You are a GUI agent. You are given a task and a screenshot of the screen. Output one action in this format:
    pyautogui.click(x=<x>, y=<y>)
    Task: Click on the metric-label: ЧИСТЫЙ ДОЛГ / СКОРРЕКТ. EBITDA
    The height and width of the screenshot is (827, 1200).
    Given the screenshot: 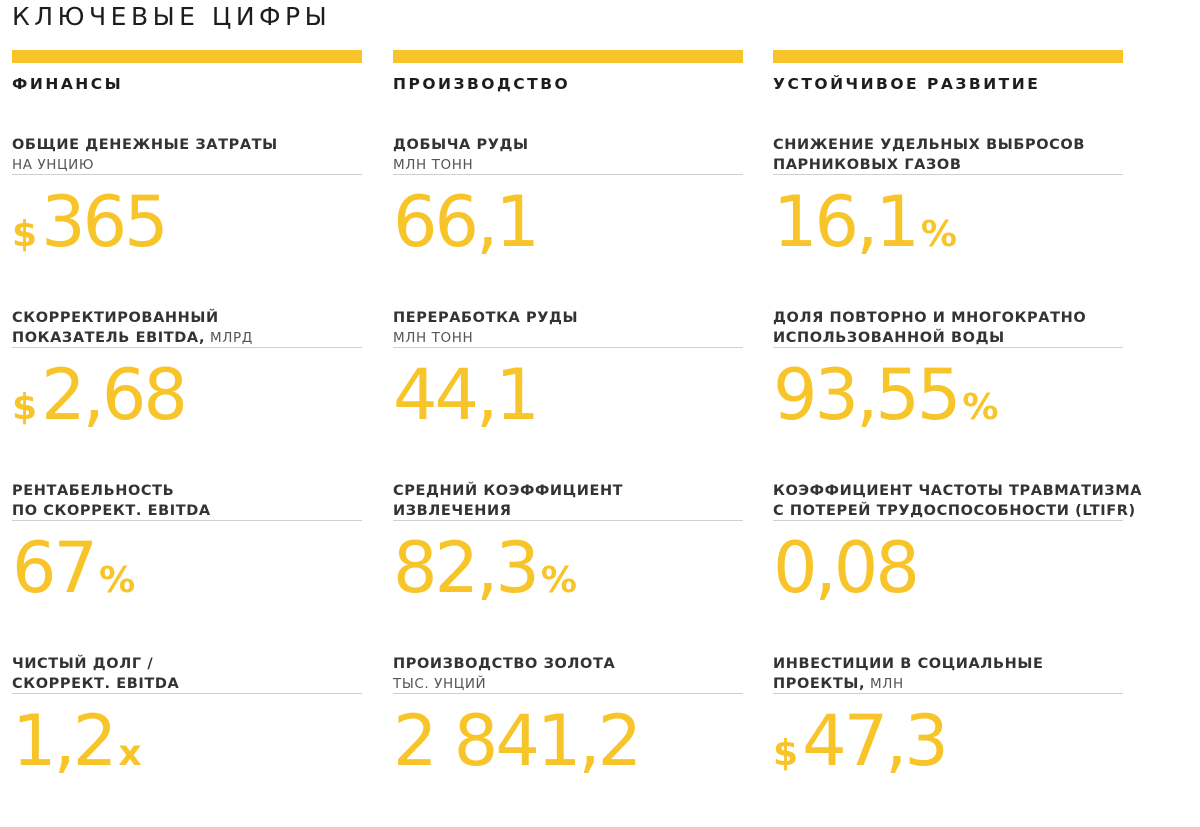 What is the action you would take?
    pyautogui.click(x=187, y=673)
    